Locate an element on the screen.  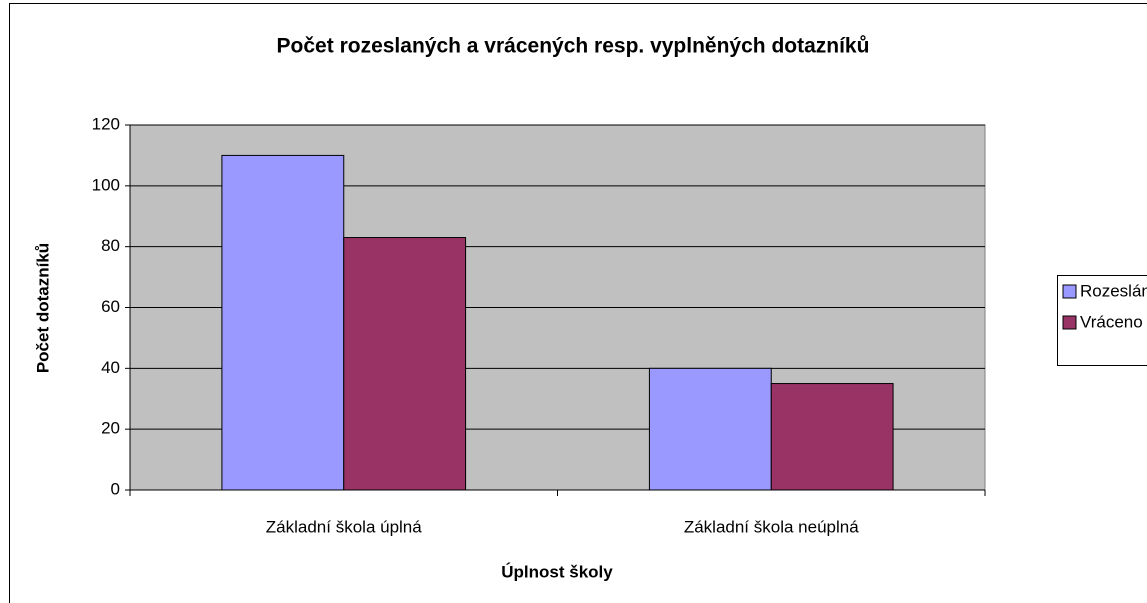
y-tick-label: 40 is located at coordinates (110, 367).